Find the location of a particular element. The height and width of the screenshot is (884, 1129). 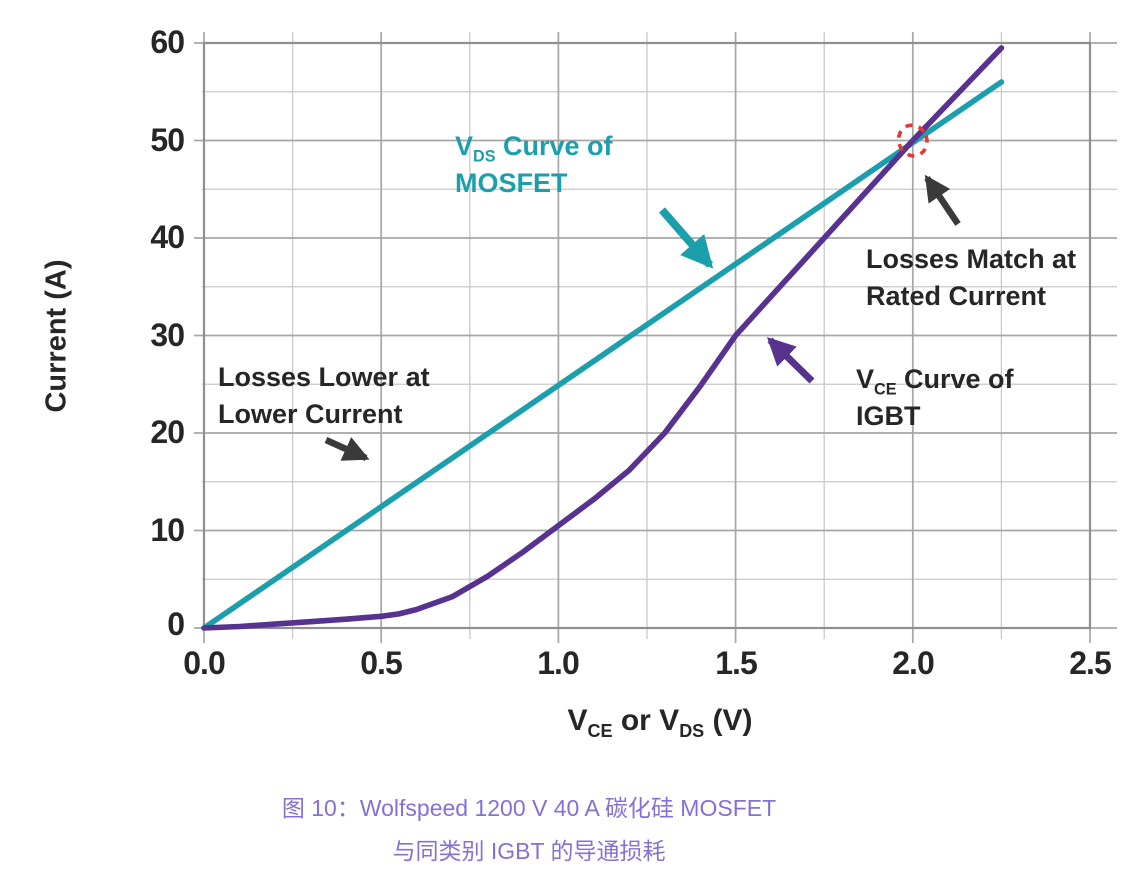

losses-match-line2: Rated Current is located at coordinates (956, 296).